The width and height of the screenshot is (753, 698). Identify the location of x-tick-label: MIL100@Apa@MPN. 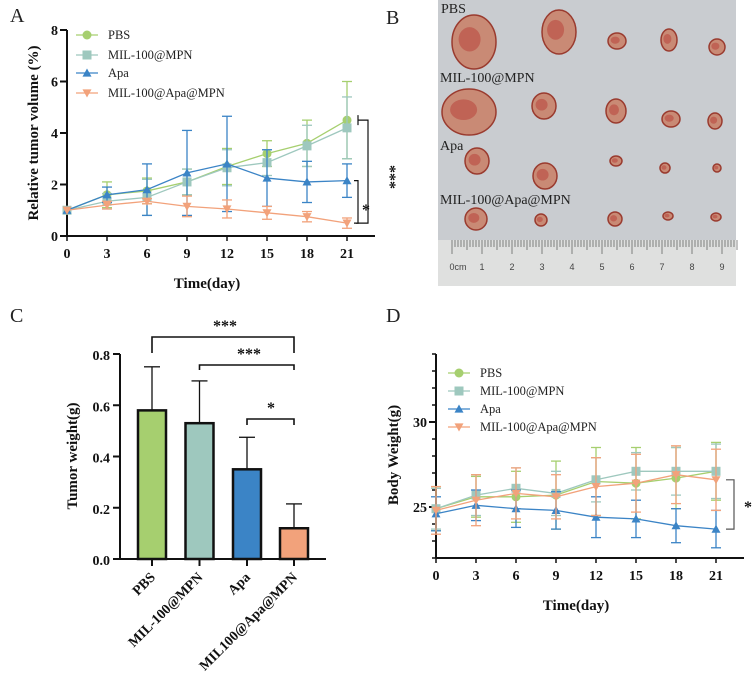
(249, 622).